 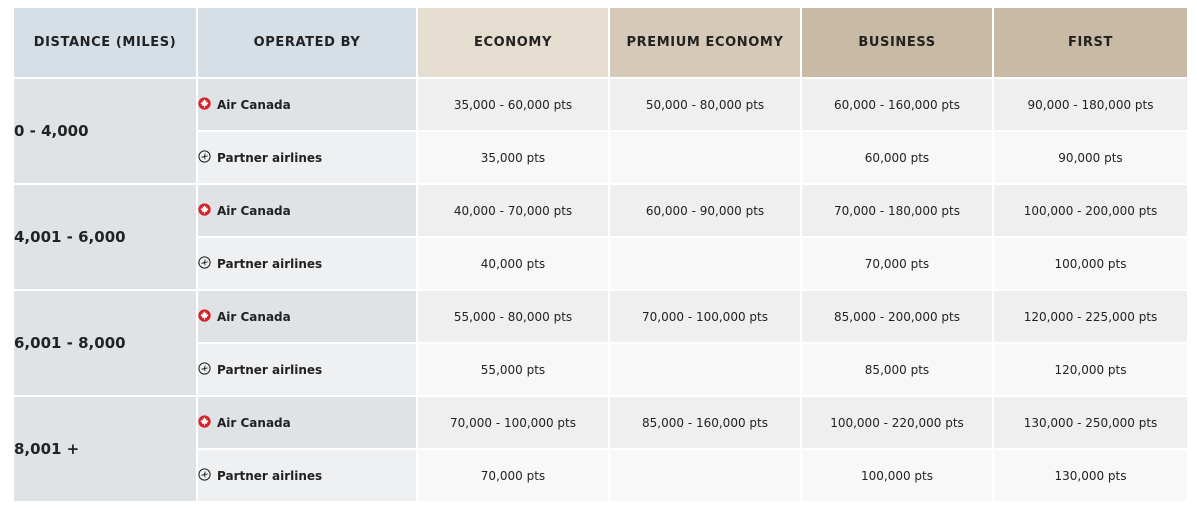 I want to click on points-first: 100,000 pts, so click(x=1090, y=263).